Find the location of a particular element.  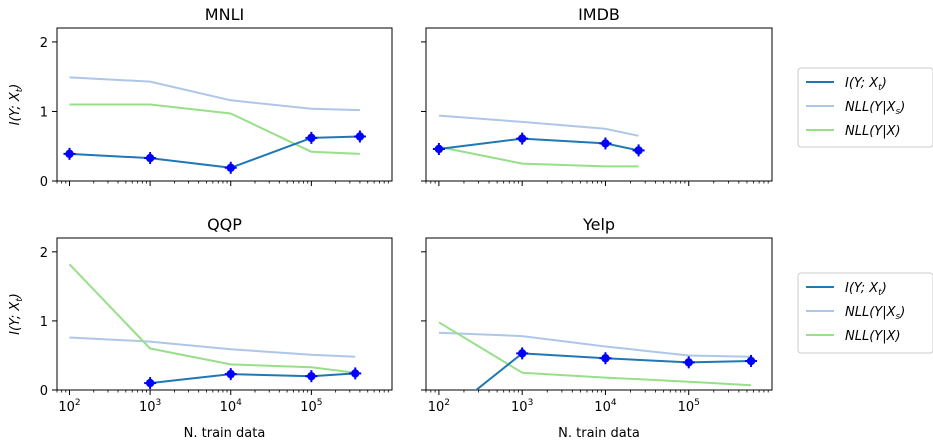

chart-title: QQP is located at coordinates (224, 224).